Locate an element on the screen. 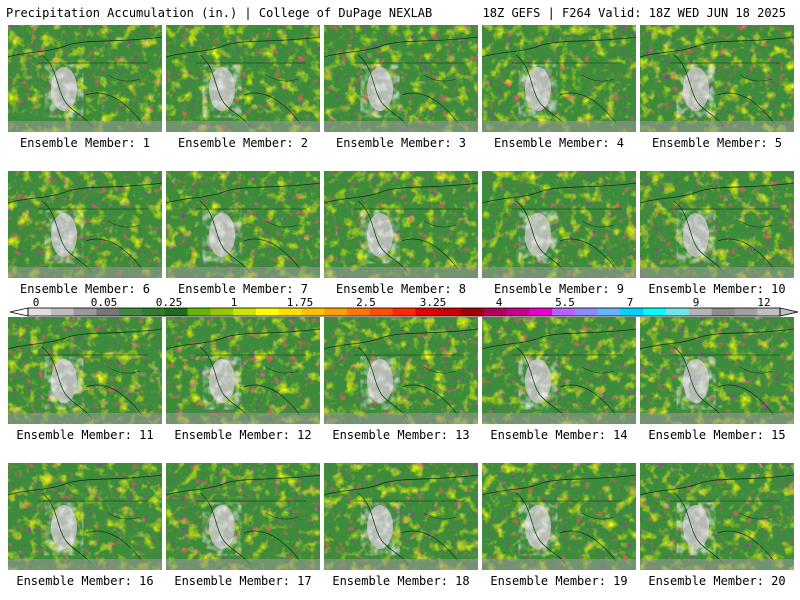  ensemble-member-panel: Ensemble Member: 6 is located at coordinates (85, 233).